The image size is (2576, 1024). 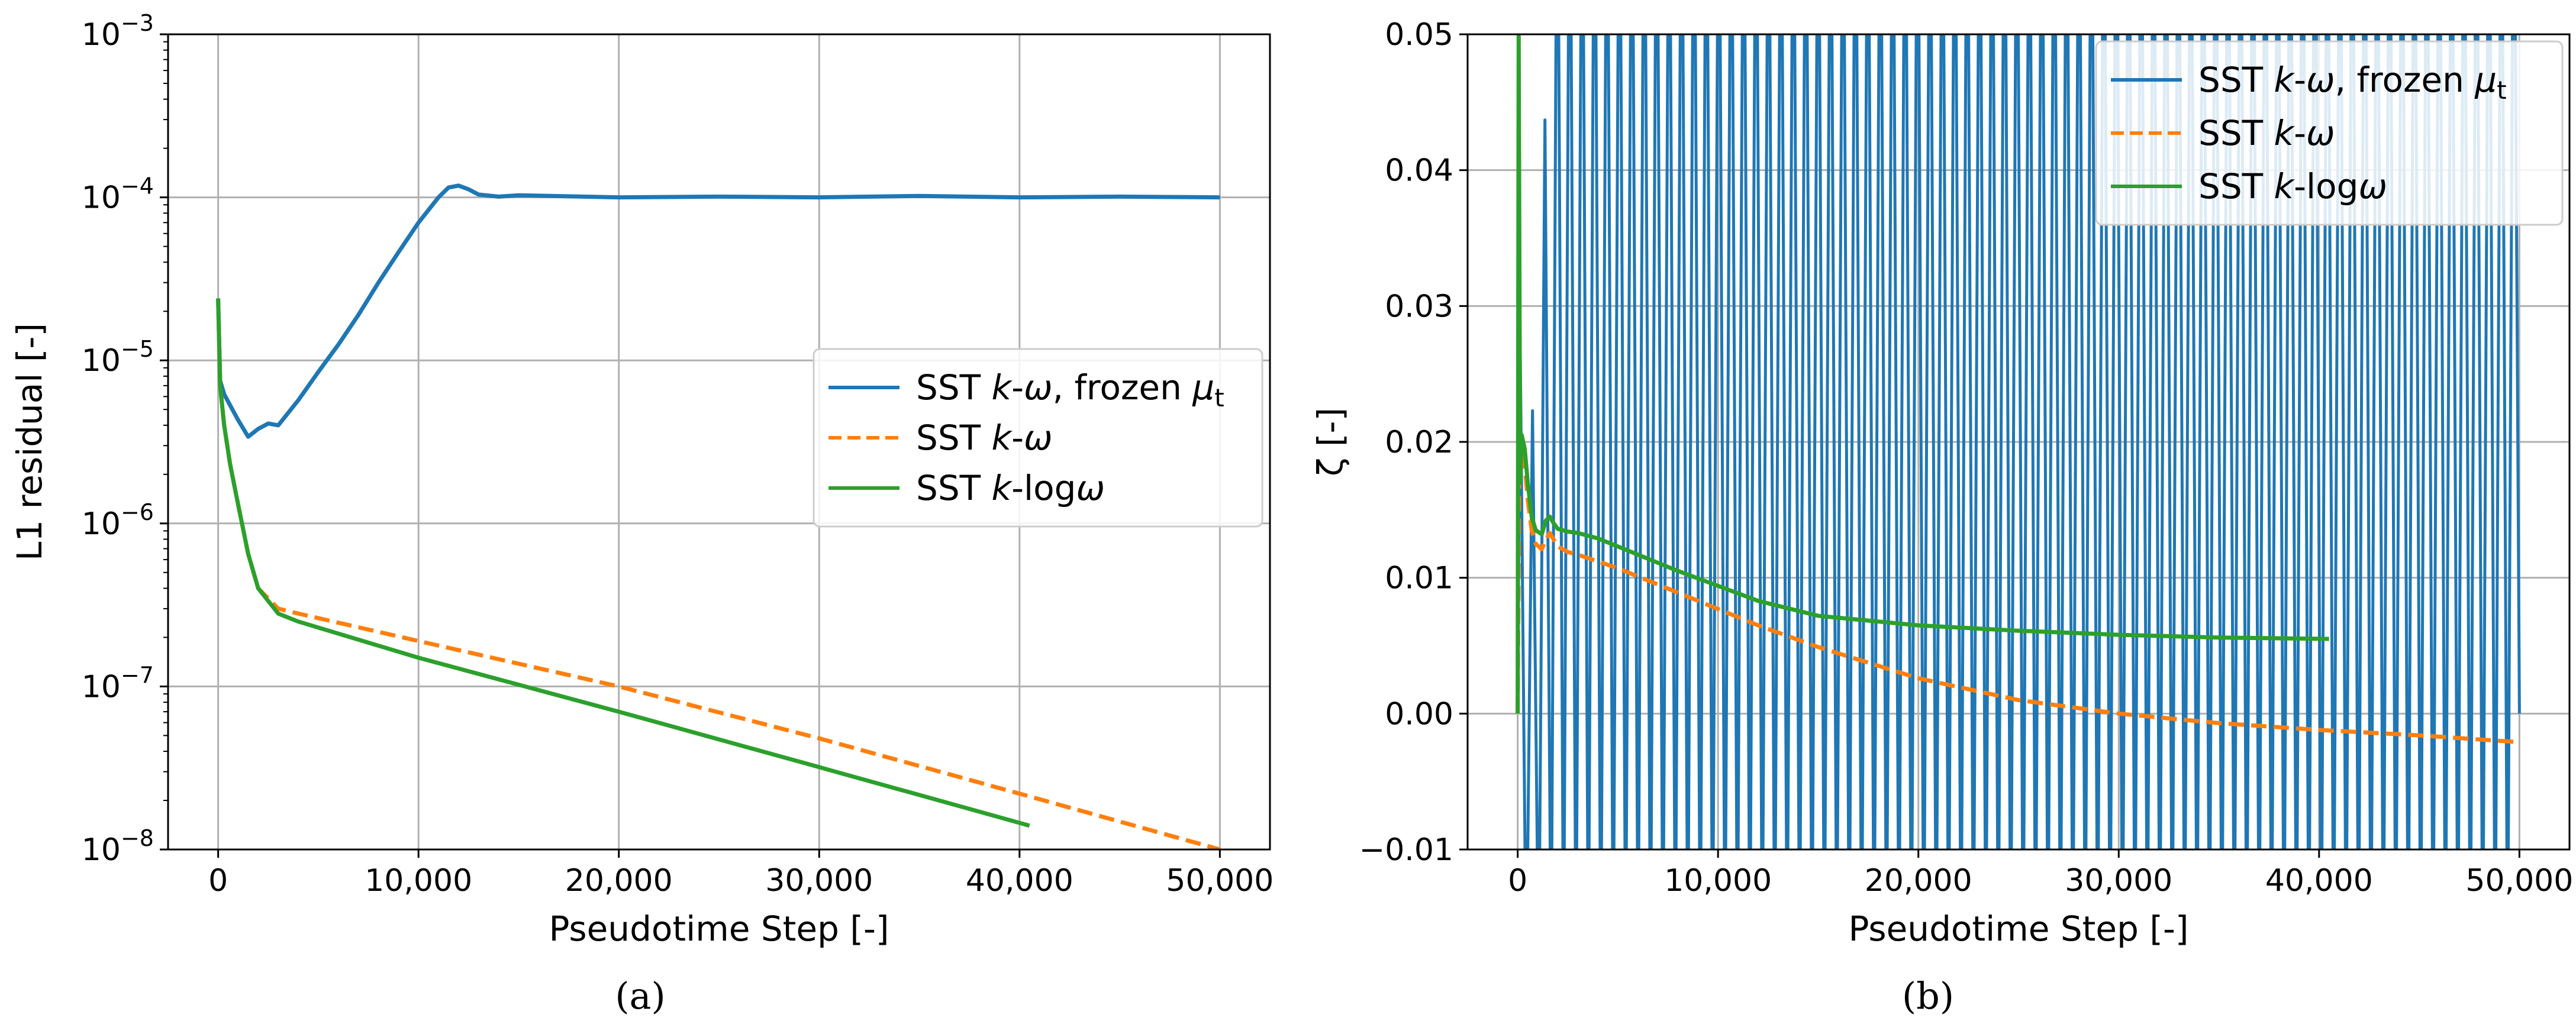 What do you see at coordinates (1406, 850) in the screenshot?
I see `panel-b-ytick-label: −0.01` at bounding box center [1406, 850].